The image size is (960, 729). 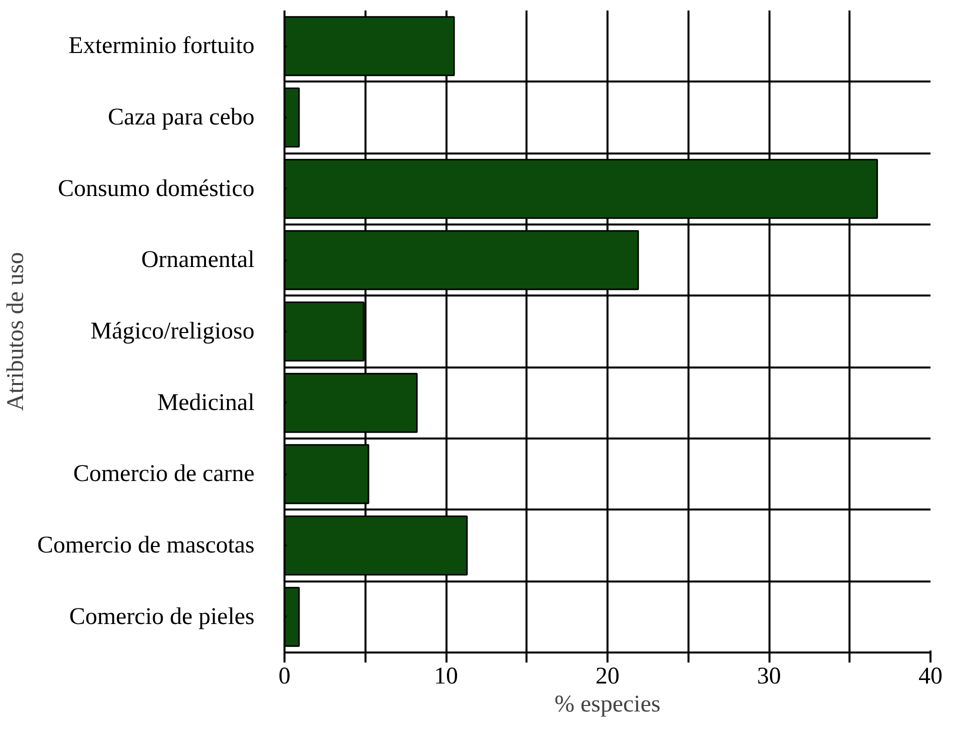 I want to click on x-tick-label: 20, so click(x=608, y=677).